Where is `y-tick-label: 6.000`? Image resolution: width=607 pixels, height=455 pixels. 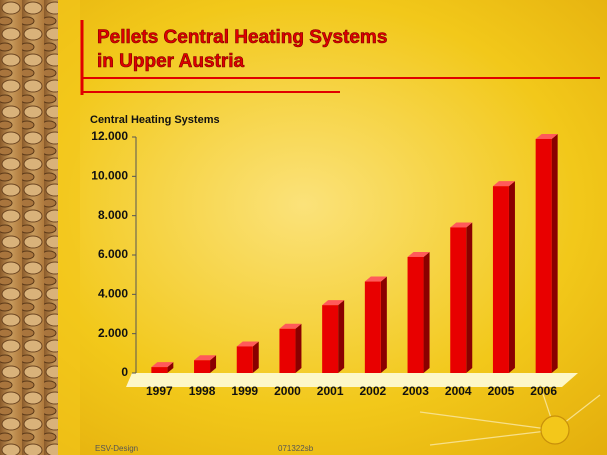 y-tick-label: 6.000 is located at coordinates (113, 254).